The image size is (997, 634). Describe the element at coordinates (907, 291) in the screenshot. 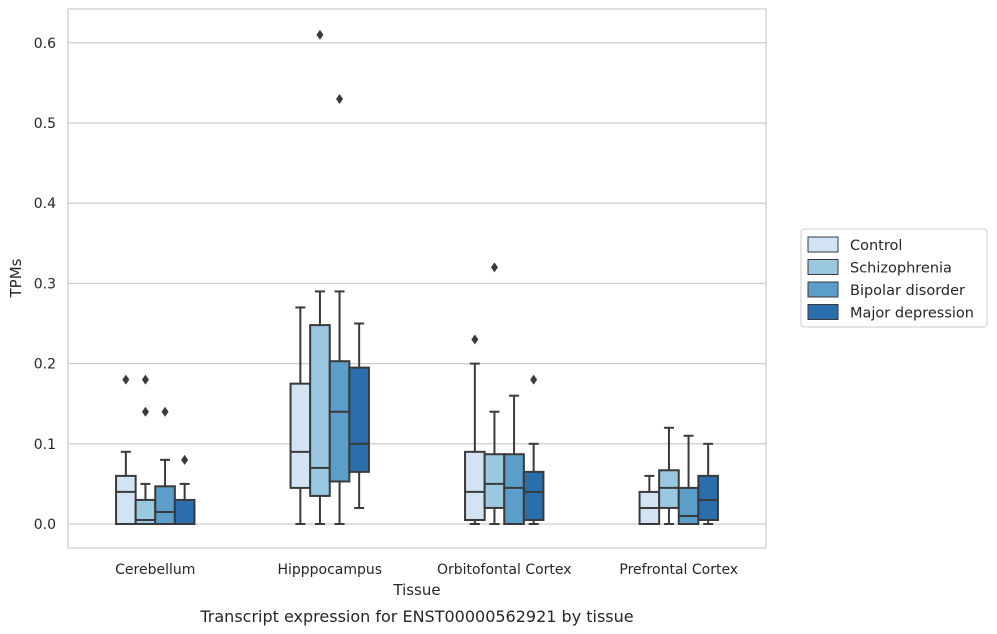

I see `legend-label: Bipolar disorder` at that location.